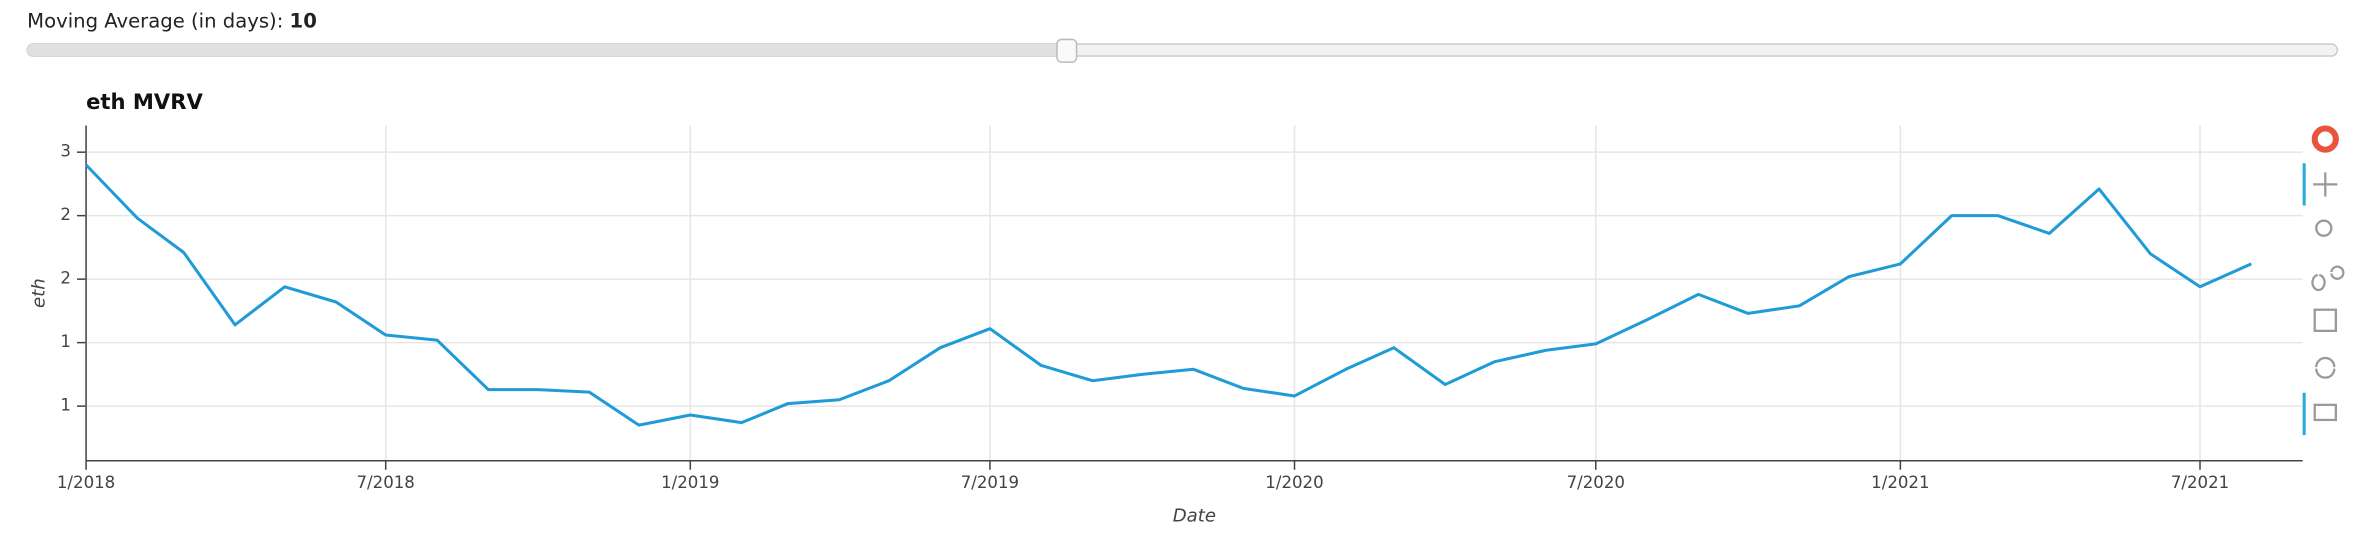 This screenshot has width=2357, height=553. I want to click on slider-label: Moving Average (in days): 10, so click(172, 20).